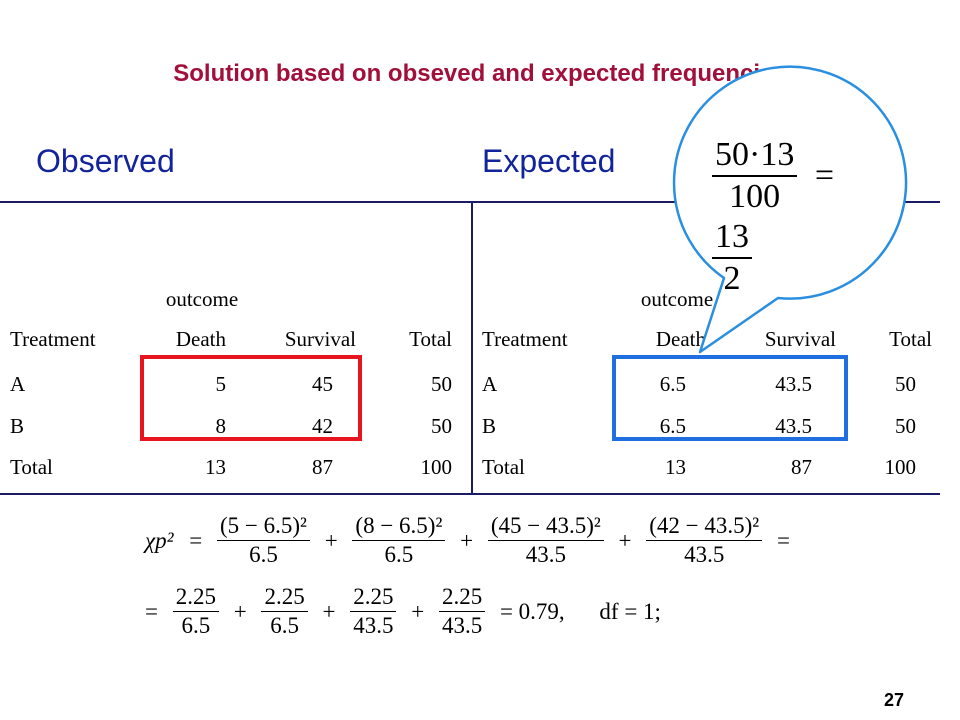 The height and width of the screenshot is (720, 960). What do you see at coordinates (801, 467) in the screenshot?
I see `expected-total-survival: 87` at bounding box center [801, 467].